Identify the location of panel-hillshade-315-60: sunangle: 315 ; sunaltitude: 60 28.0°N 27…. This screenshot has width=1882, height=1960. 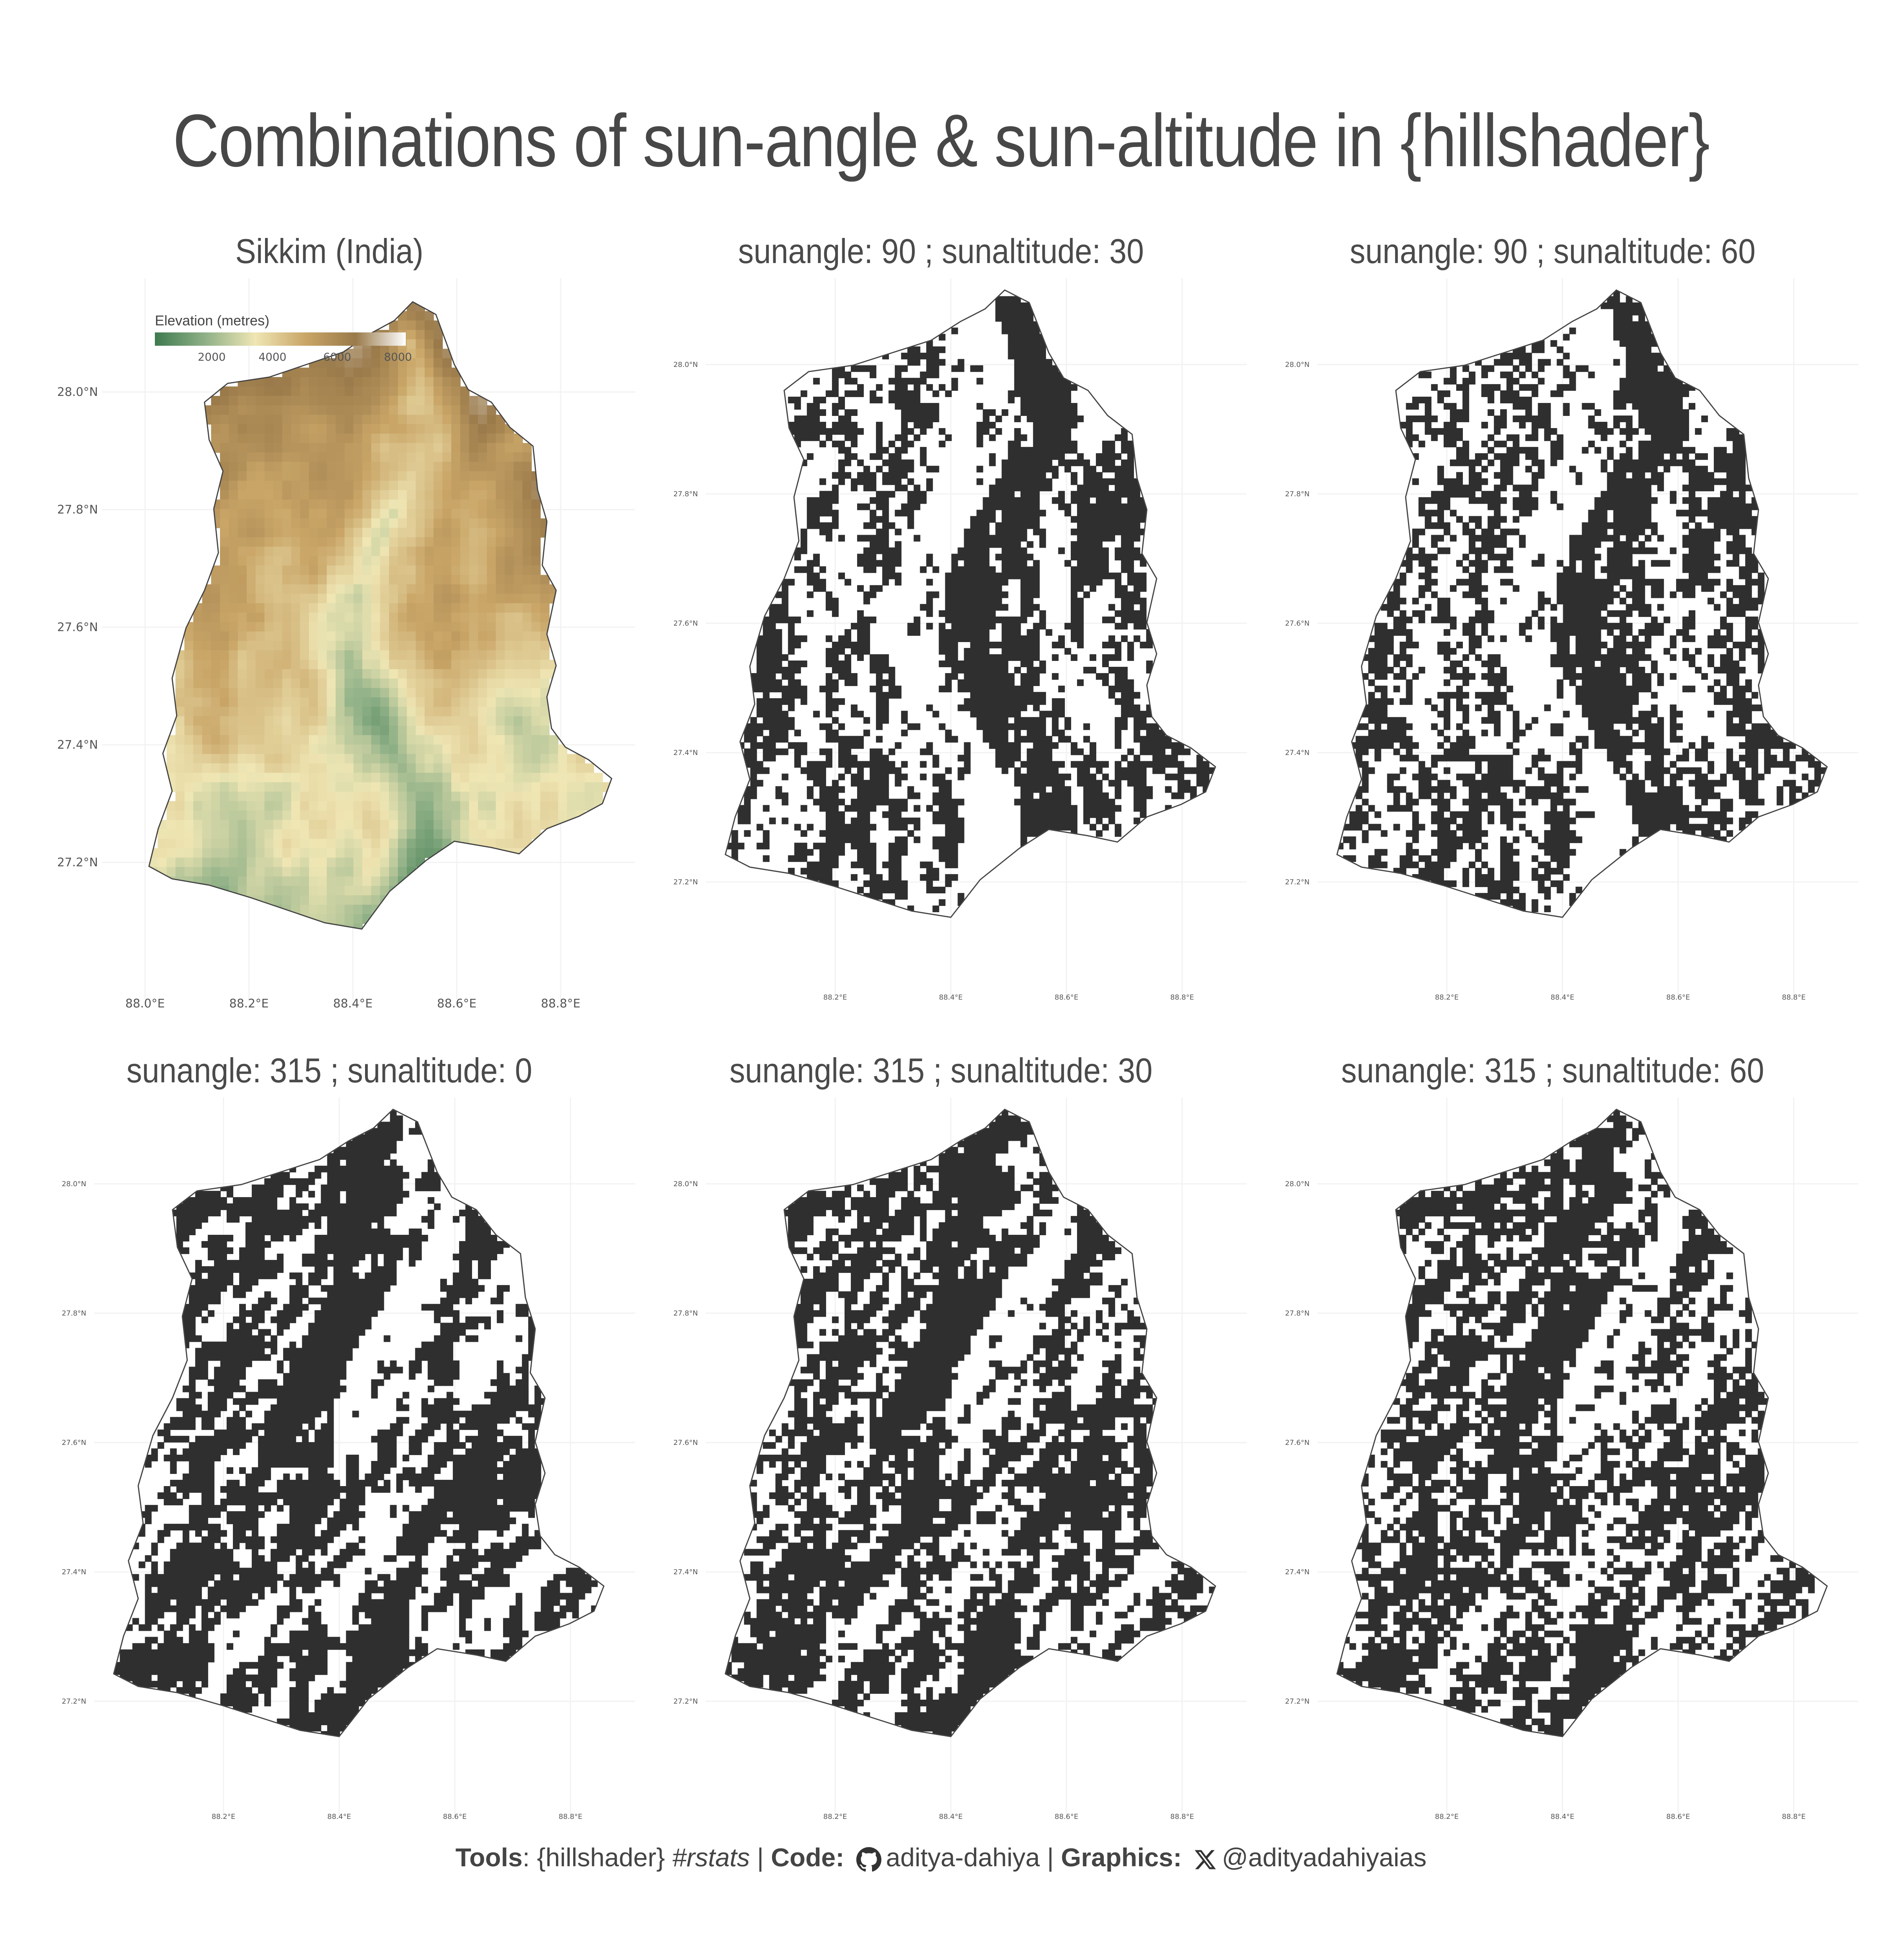
(1552, 1450).